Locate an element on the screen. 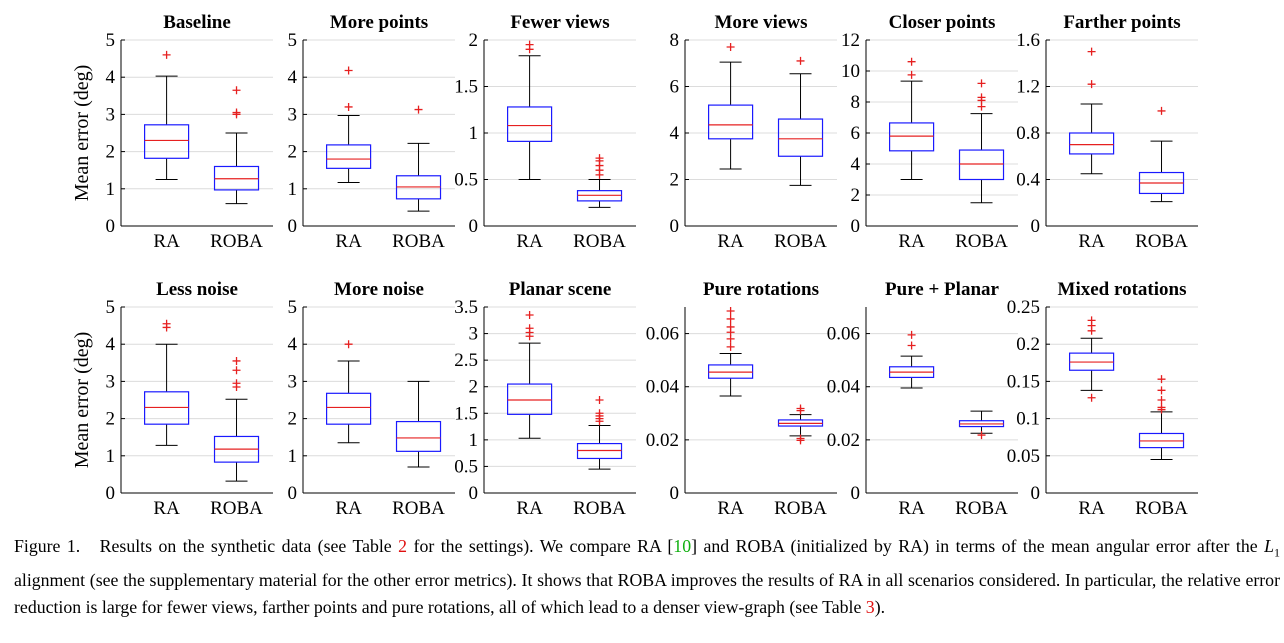 The width and height of the screenshot is (1284, 643). panel-10-title: Pure rotations is located at coordinates (761, 289).